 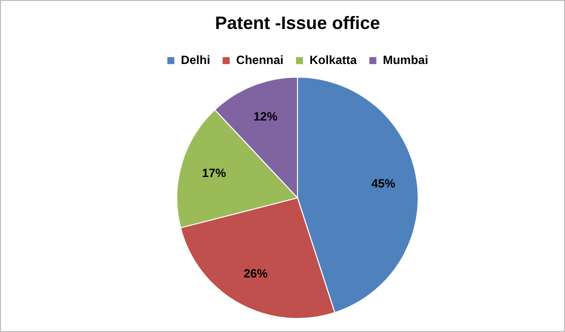 I want to click on data-label: 17%, so click(x=214, y=173).